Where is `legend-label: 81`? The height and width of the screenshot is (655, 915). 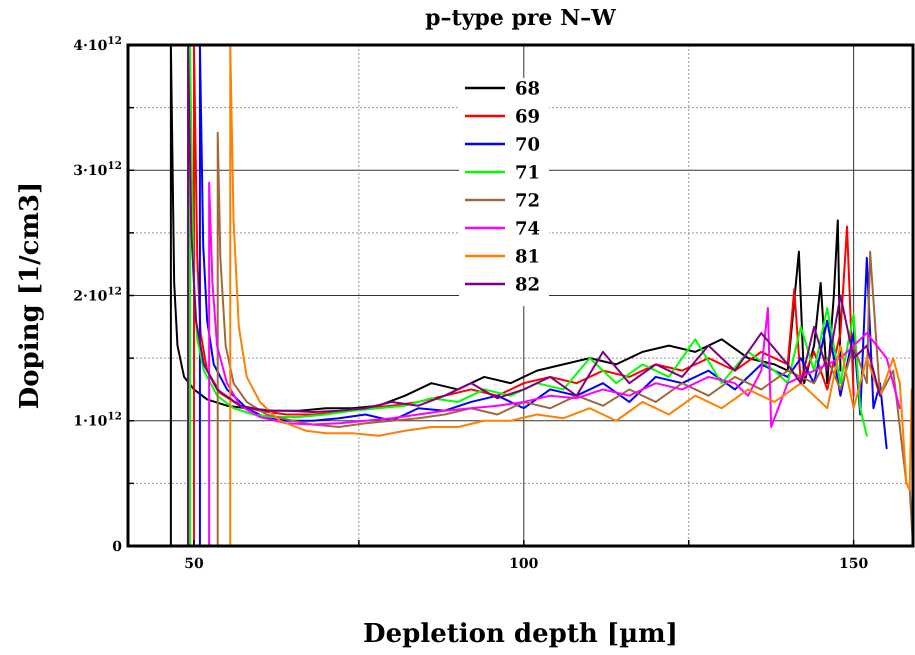 legend-label: 81 is located at coordinates (527, 257).